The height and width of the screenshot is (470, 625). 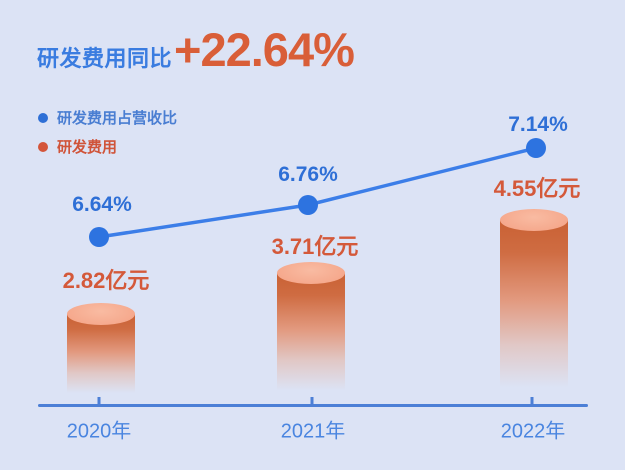 I want to click on growth-value: +22.64%, so click(x=264, y=49).